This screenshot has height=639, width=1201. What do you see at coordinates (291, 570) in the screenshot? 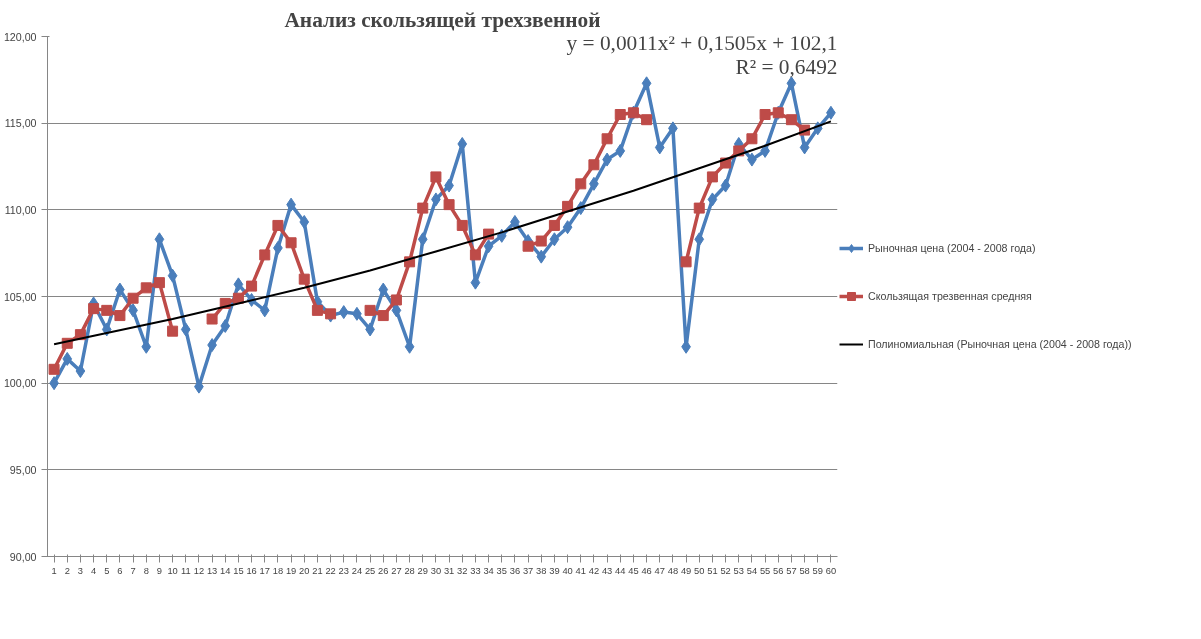
I see `x-tick-label: 19` at bounding box center [291, 570].